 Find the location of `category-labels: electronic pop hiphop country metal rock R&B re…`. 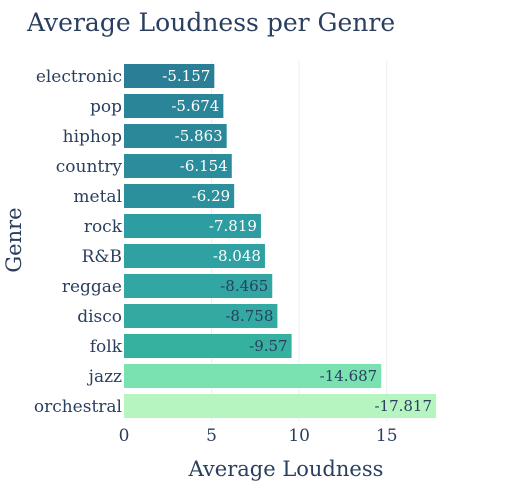

category-labels: electronic pop hiphop country metal rock R&B re… is located at coordinates (78, 242).